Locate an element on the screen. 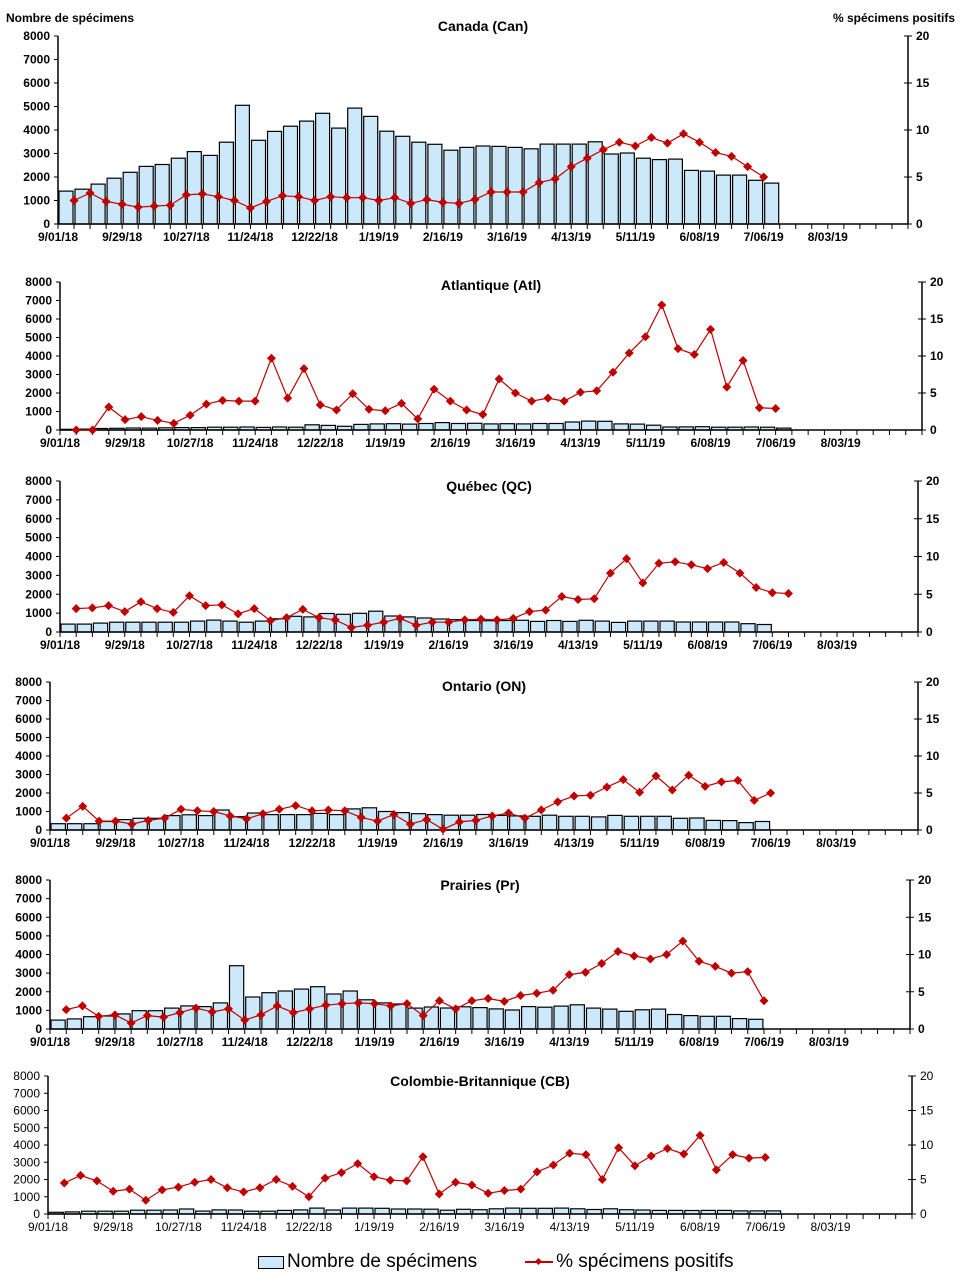 The image size is (961, 1284). right-y-tick-label: 15 is located at coordinates (933, 719).